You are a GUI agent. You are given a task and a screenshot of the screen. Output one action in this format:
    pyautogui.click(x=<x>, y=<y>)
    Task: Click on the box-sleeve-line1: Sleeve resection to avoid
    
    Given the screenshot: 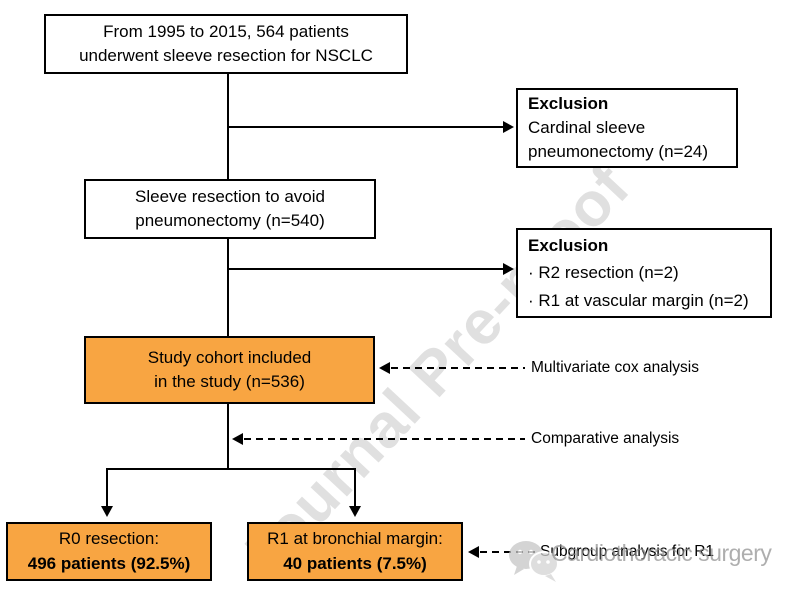 What is the action you would take?
    pyautogui.click(x=230, y=196)
    